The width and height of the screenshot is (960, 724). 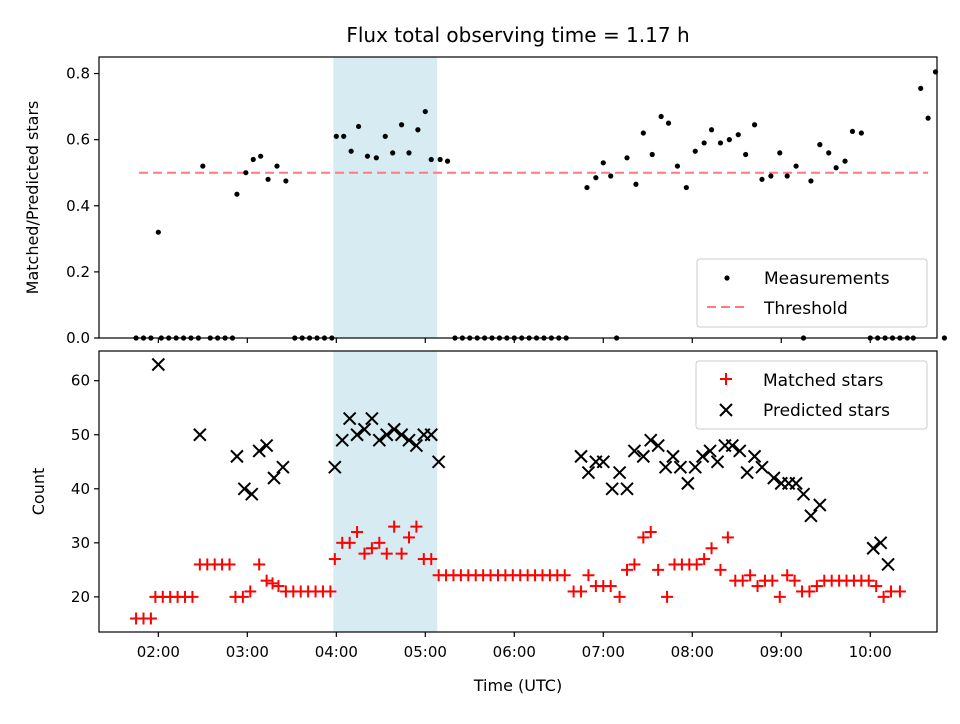 I want to click on count-x-tick-label: 03:00, so click(x=247, y=652).